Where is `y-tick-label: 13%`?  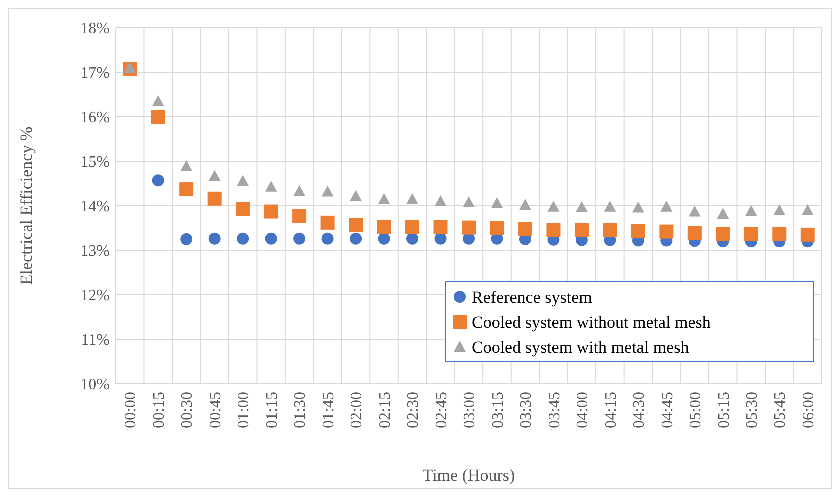 y-tick-label: 13% is located at coordinates (95, 251).